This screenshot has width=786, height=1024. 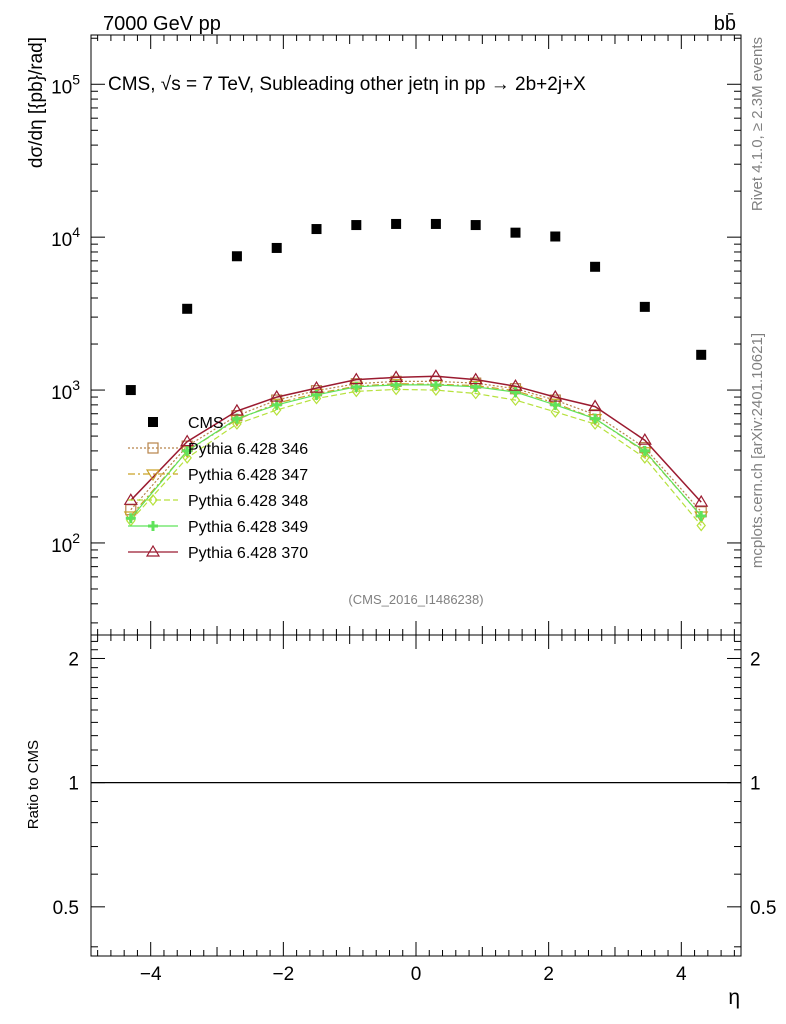 What do you see at coordinates (153, 422) in the screenshot?
I see `legend-marker-cms` at bounding box center [153, 422].